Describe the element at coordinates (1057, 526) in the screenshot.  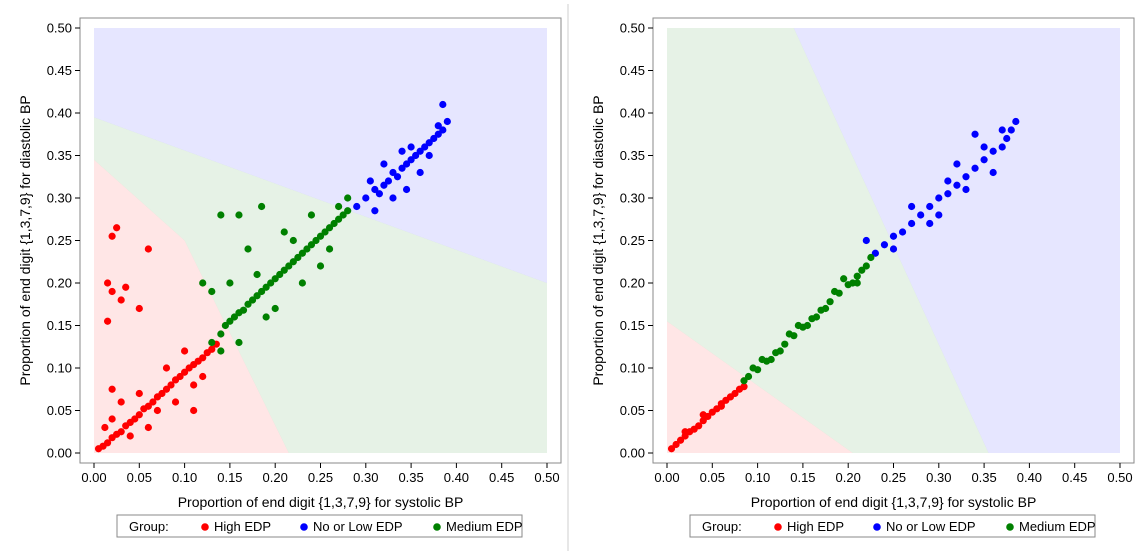
I see `legend-item-label: Medium EDP` at that location.